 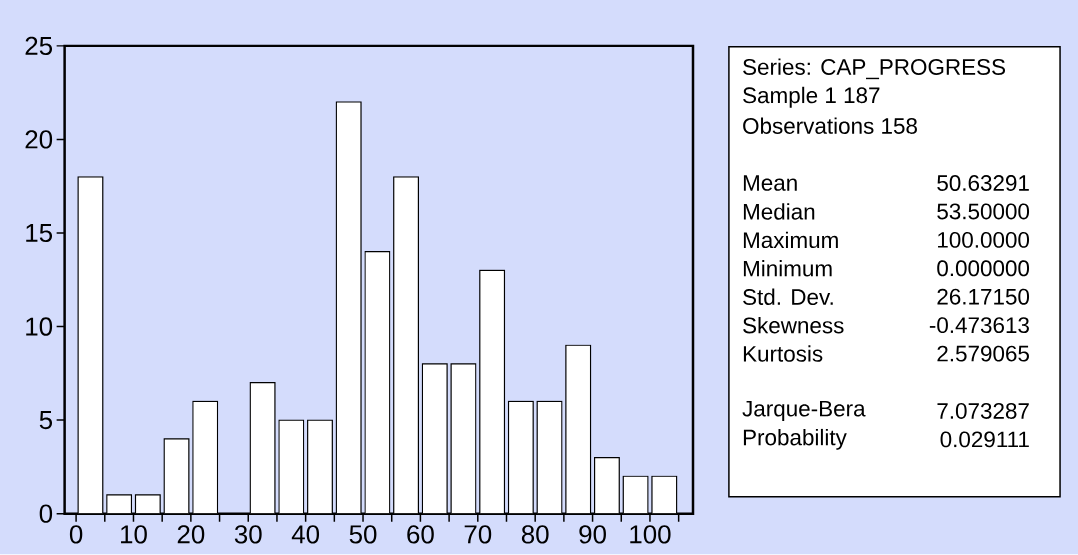 I want to click on text: Probability, so click(x=795, y=440).